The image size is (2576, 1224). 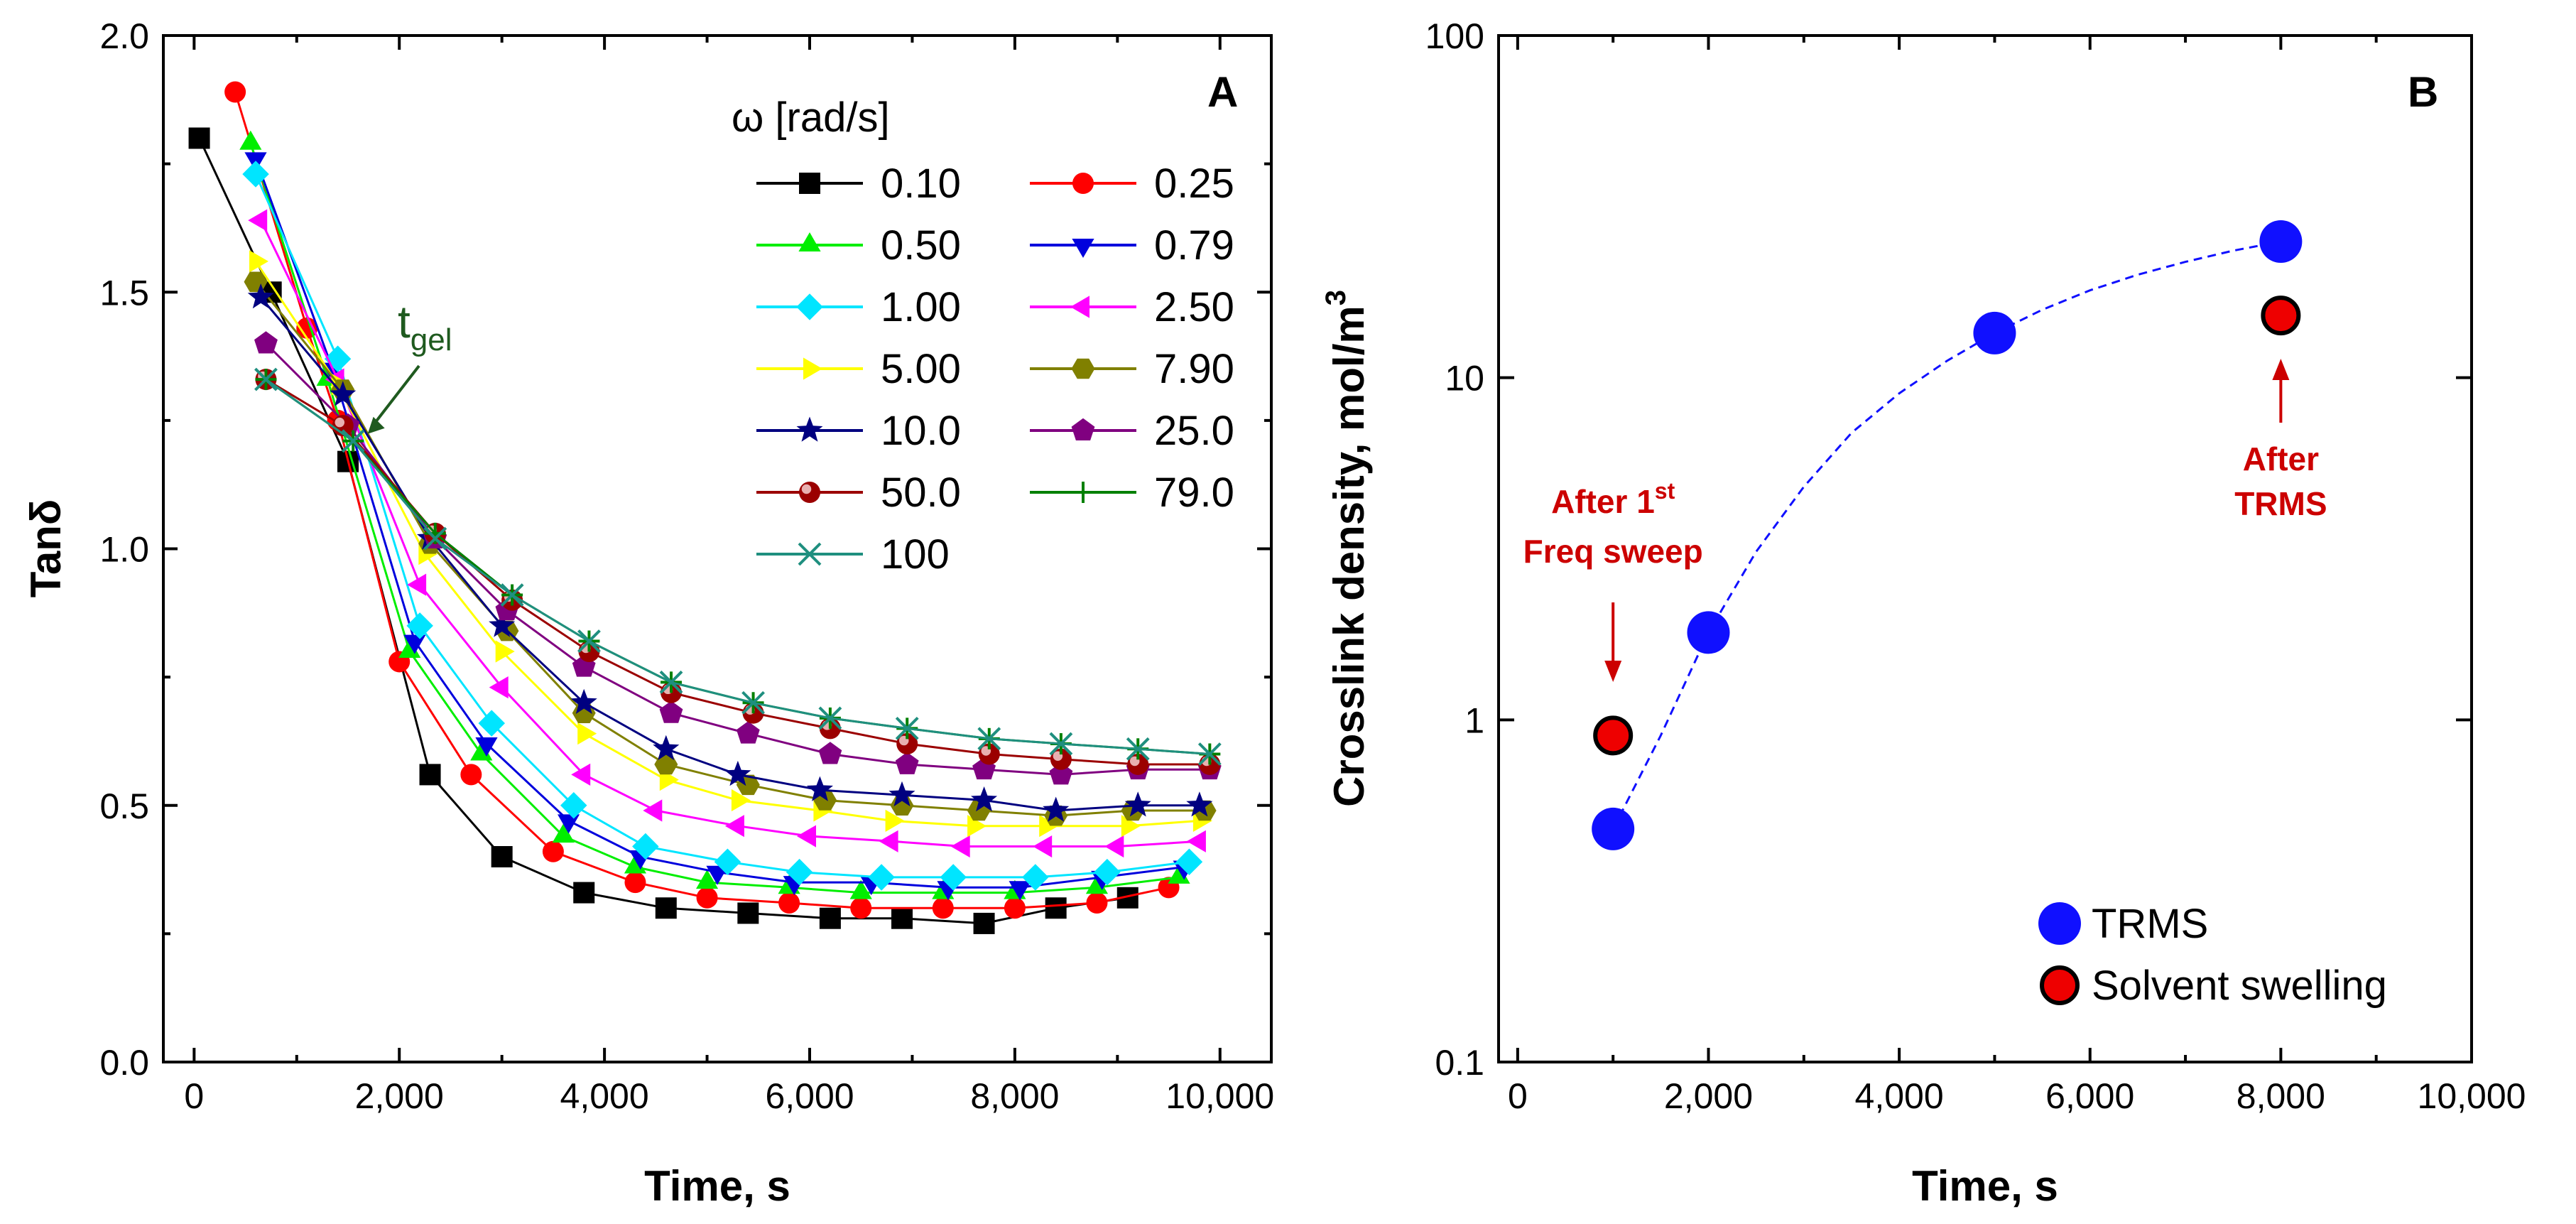 I want to click on data-point-0.25-shape, so click(x=707, y=898).